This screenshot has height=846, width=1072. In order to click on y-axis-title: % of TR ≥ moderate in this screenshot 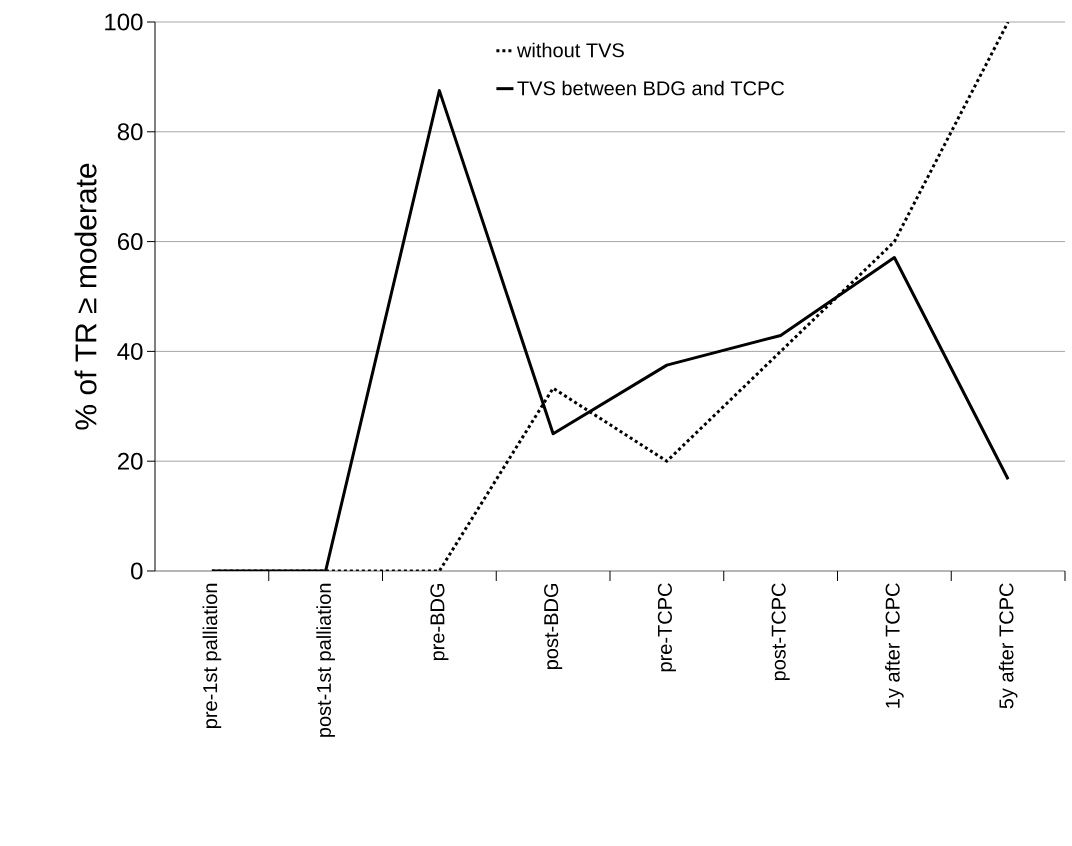, I will do `click(85, 296)`.